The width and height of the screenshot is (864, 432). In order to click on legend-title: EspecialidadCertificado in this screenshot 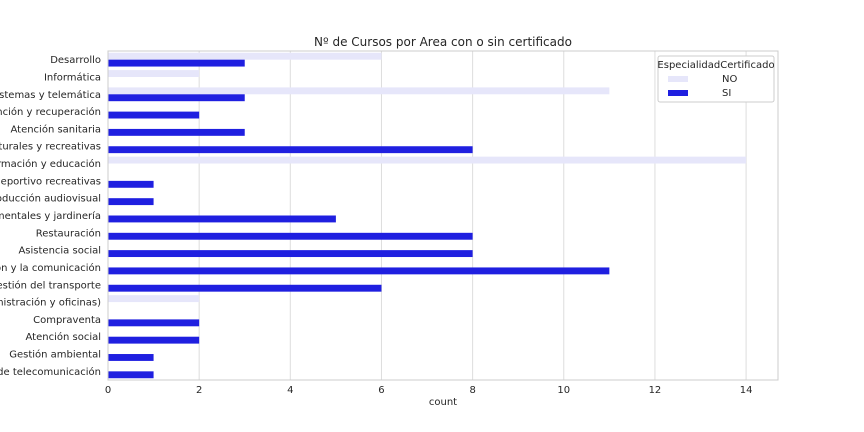, I will do `click(715, 65)`.